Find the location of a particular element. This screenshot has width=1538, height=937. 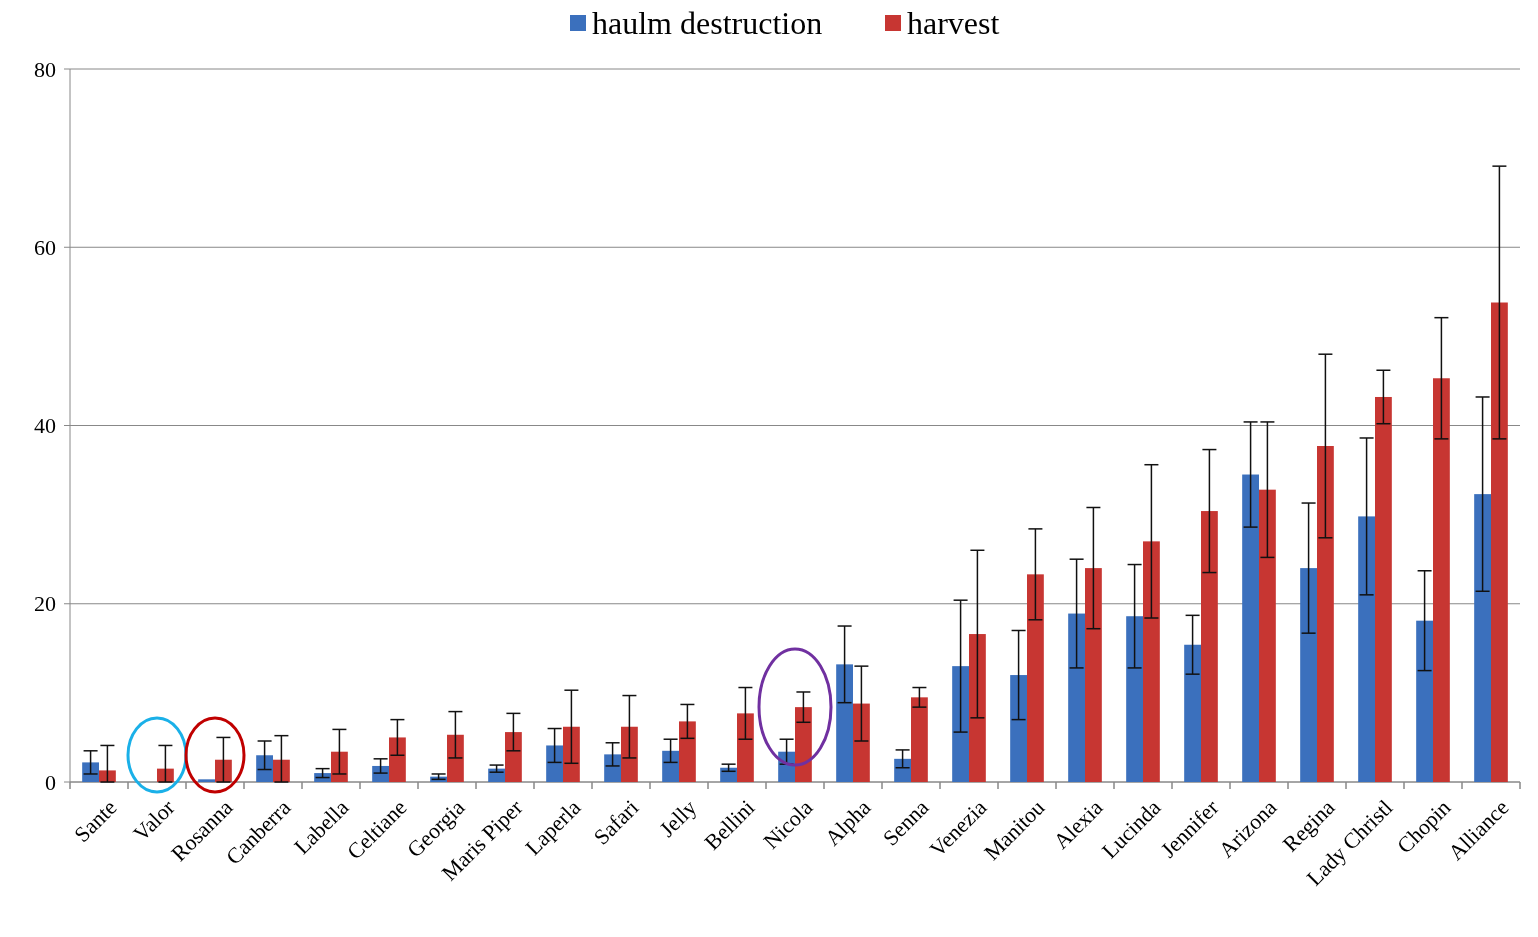

x-tick-label: Jelly is located at coordinates (678, 818).